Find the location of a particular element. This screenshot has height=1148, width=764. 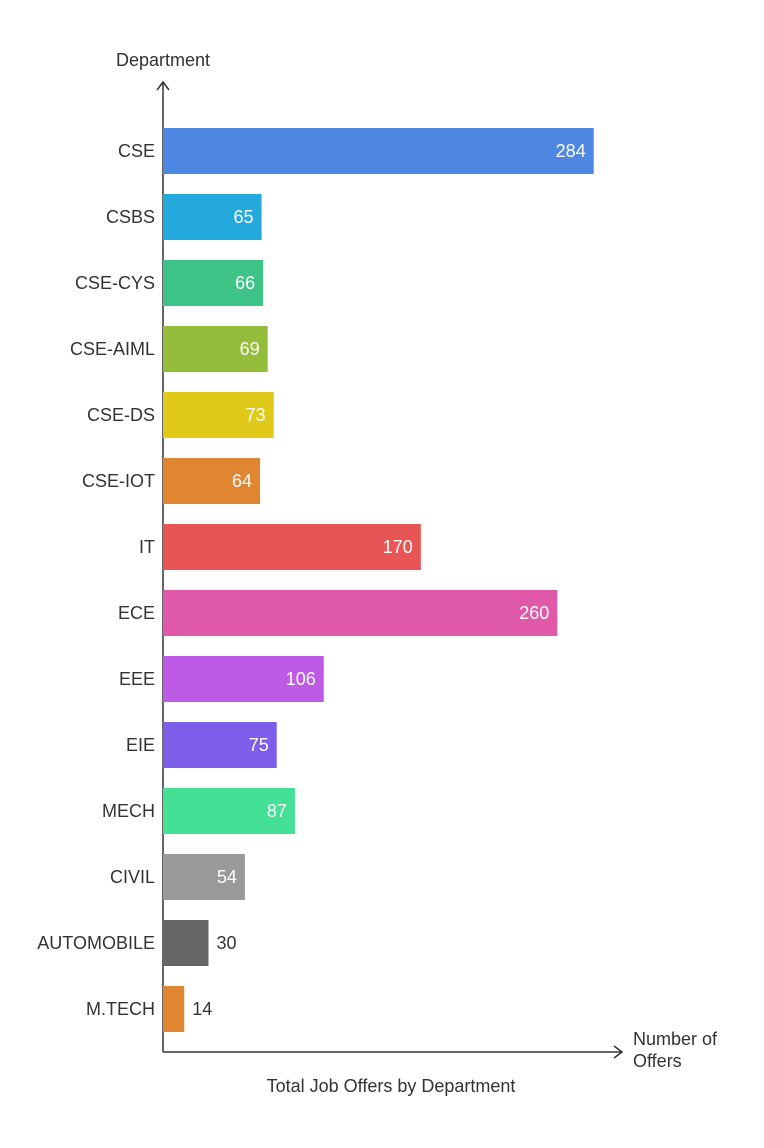

category-label: IT is located at coordinates (147, 547).